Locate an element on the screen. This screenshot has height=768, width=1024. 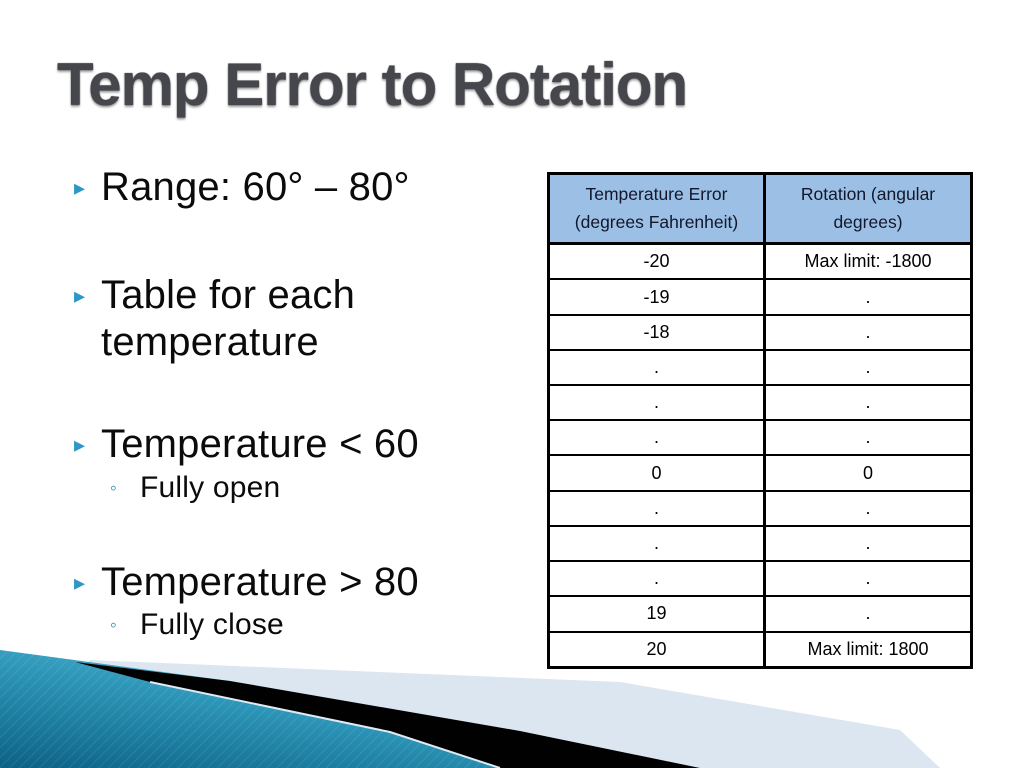
header-line: (degrees Fahrenheit) is located at coordinates (656, 221).